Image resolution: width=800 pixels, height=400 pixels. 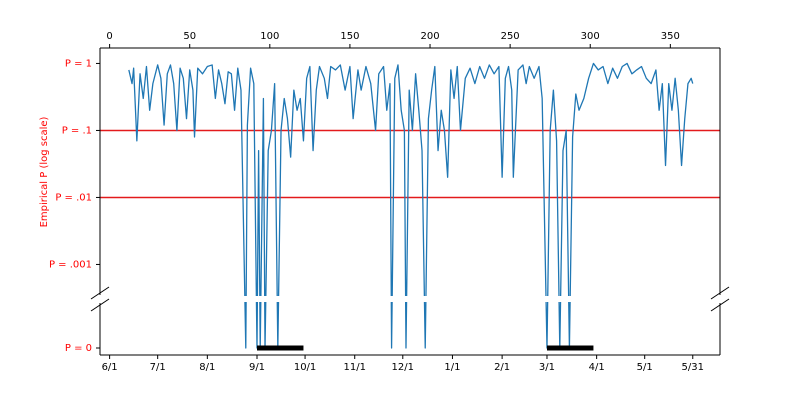 I want to click on date-tick-label: 7/1, so click(x=158, y=367).